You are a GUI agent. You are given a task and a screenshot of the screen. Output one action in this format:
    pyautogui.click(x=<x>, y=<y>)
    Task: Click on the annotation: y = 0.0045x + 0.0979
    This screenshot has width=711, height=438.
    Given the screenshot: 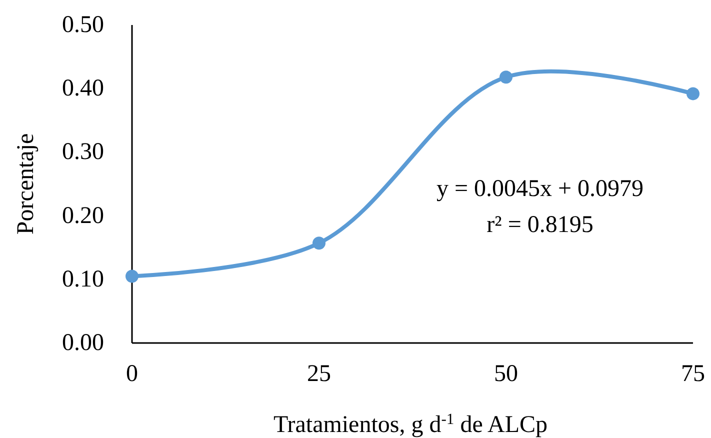 What is the action you would take?
    pyautogui.click(x=540, y=189)
    